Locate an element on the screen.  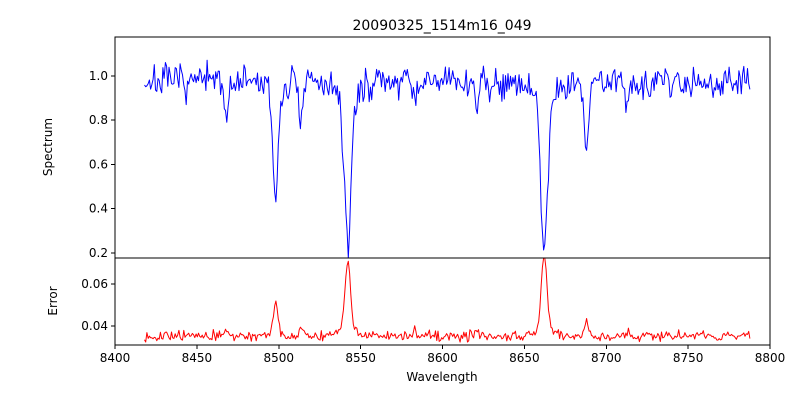
x-tick-label: 8450 is located at coordinates (197, 358).